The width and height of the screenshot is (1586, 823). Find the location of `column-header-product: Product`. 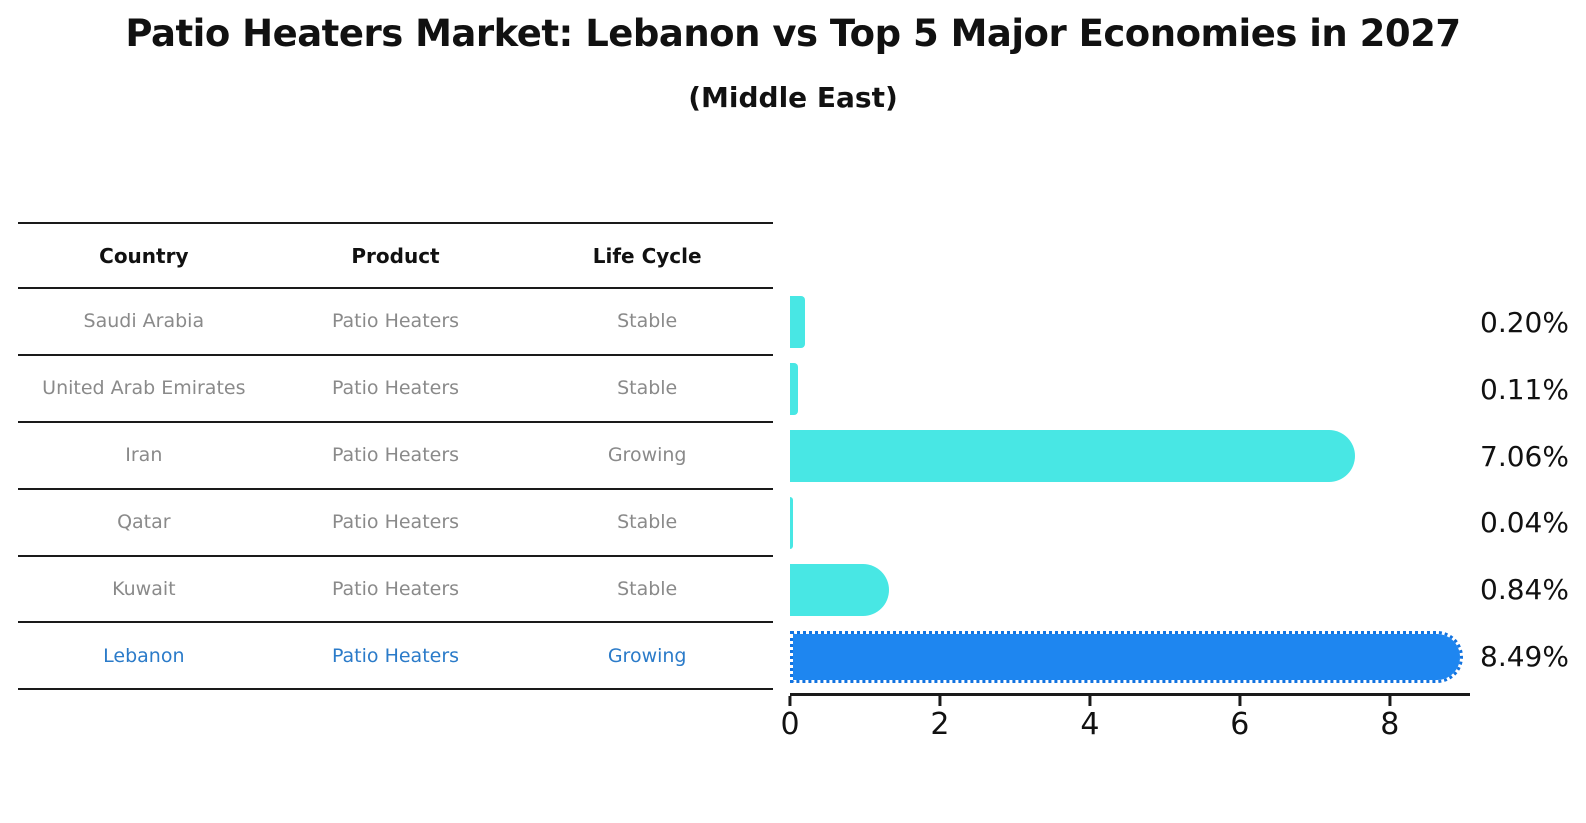

column-header-product: Product is located at coordinates (395, 255).